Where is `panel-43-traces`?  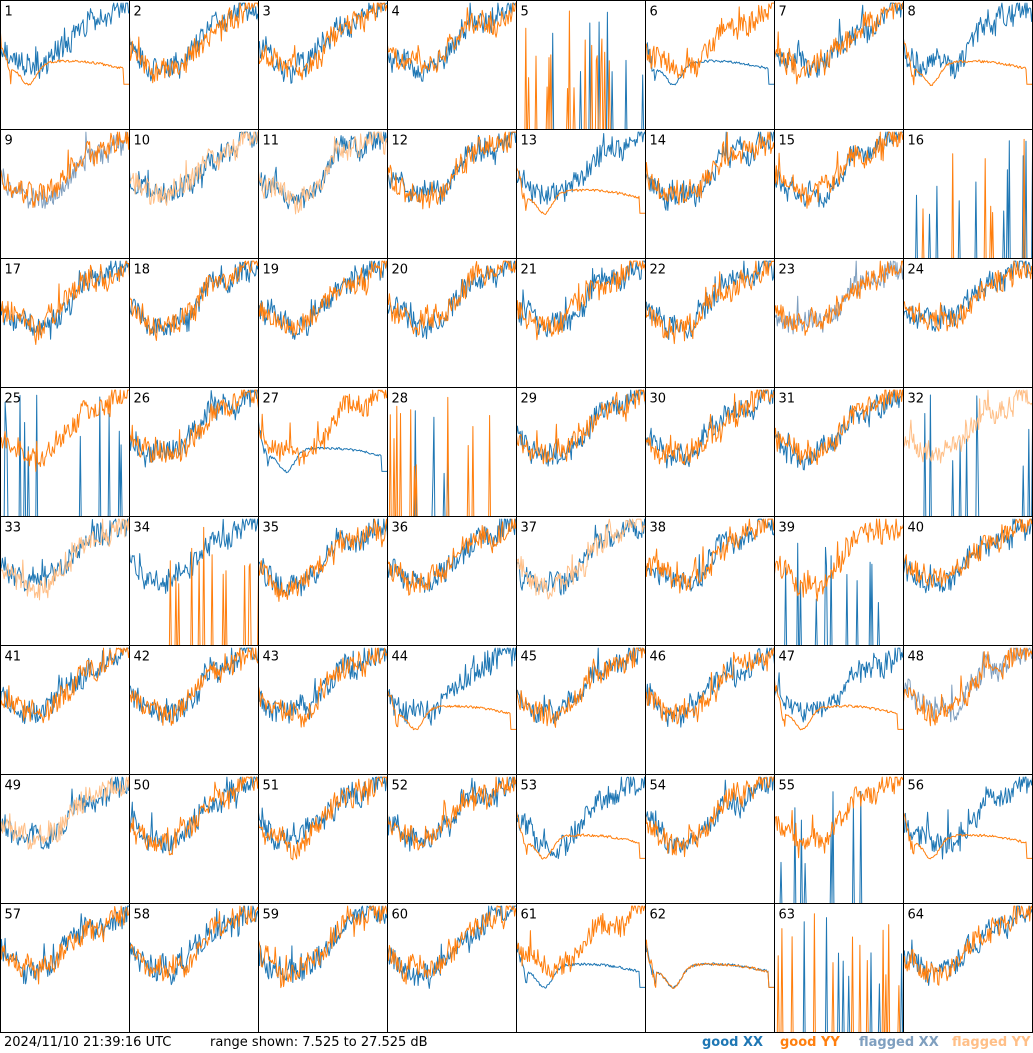 panel-43-traces is located at coordinates (323, 687).